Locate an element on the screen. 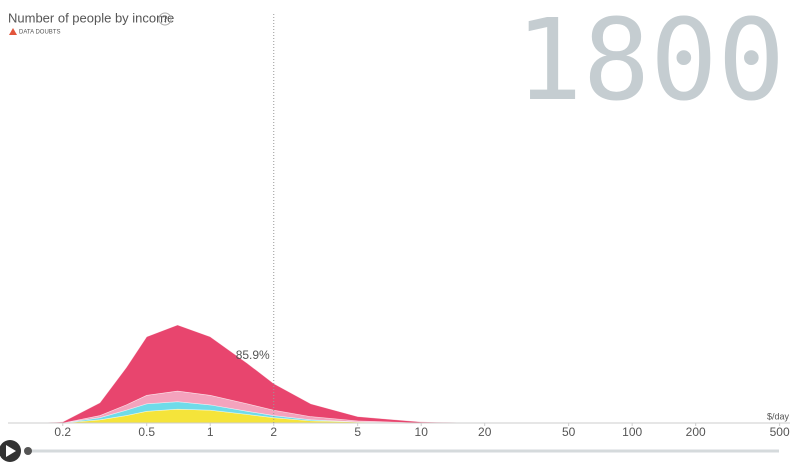 Image resolution: width=800 pixels, height=466 pixels. warning-icon is located at coordinates (13, 31).